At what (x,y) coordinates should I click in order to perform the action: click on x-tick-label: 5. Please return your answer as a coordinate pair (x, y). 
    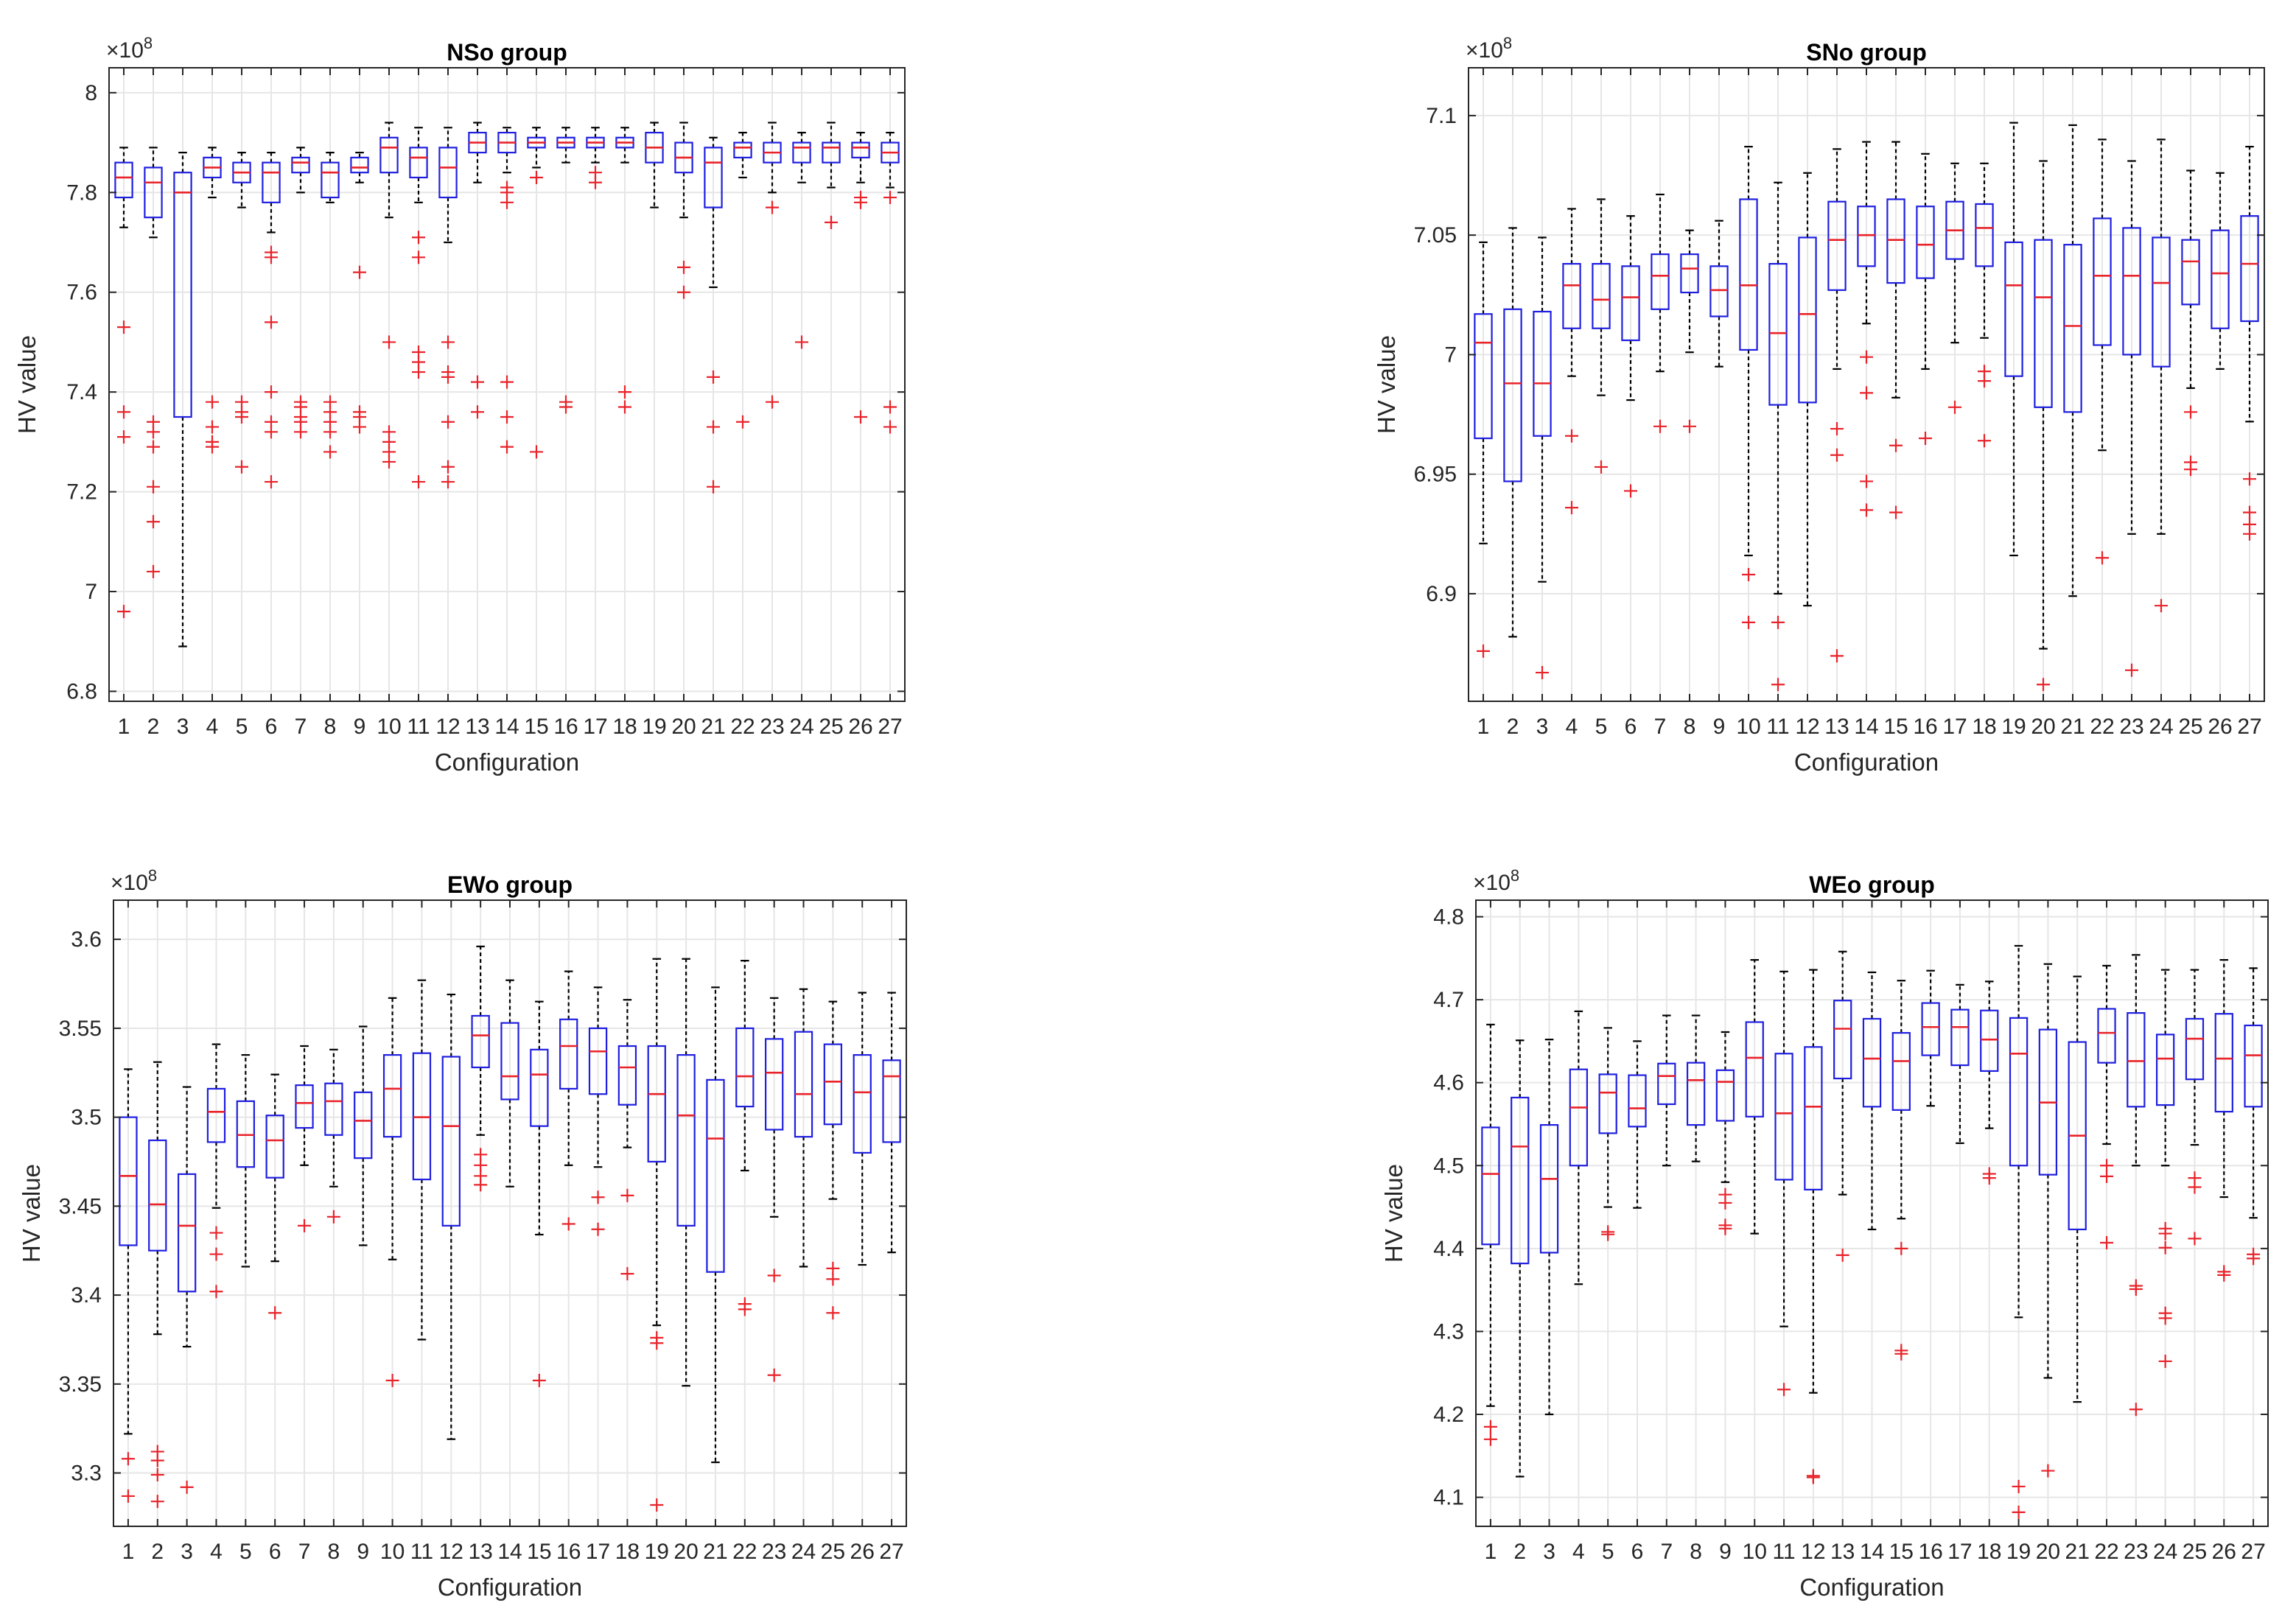
    Looking at the image, I should click on (1608, 1552).